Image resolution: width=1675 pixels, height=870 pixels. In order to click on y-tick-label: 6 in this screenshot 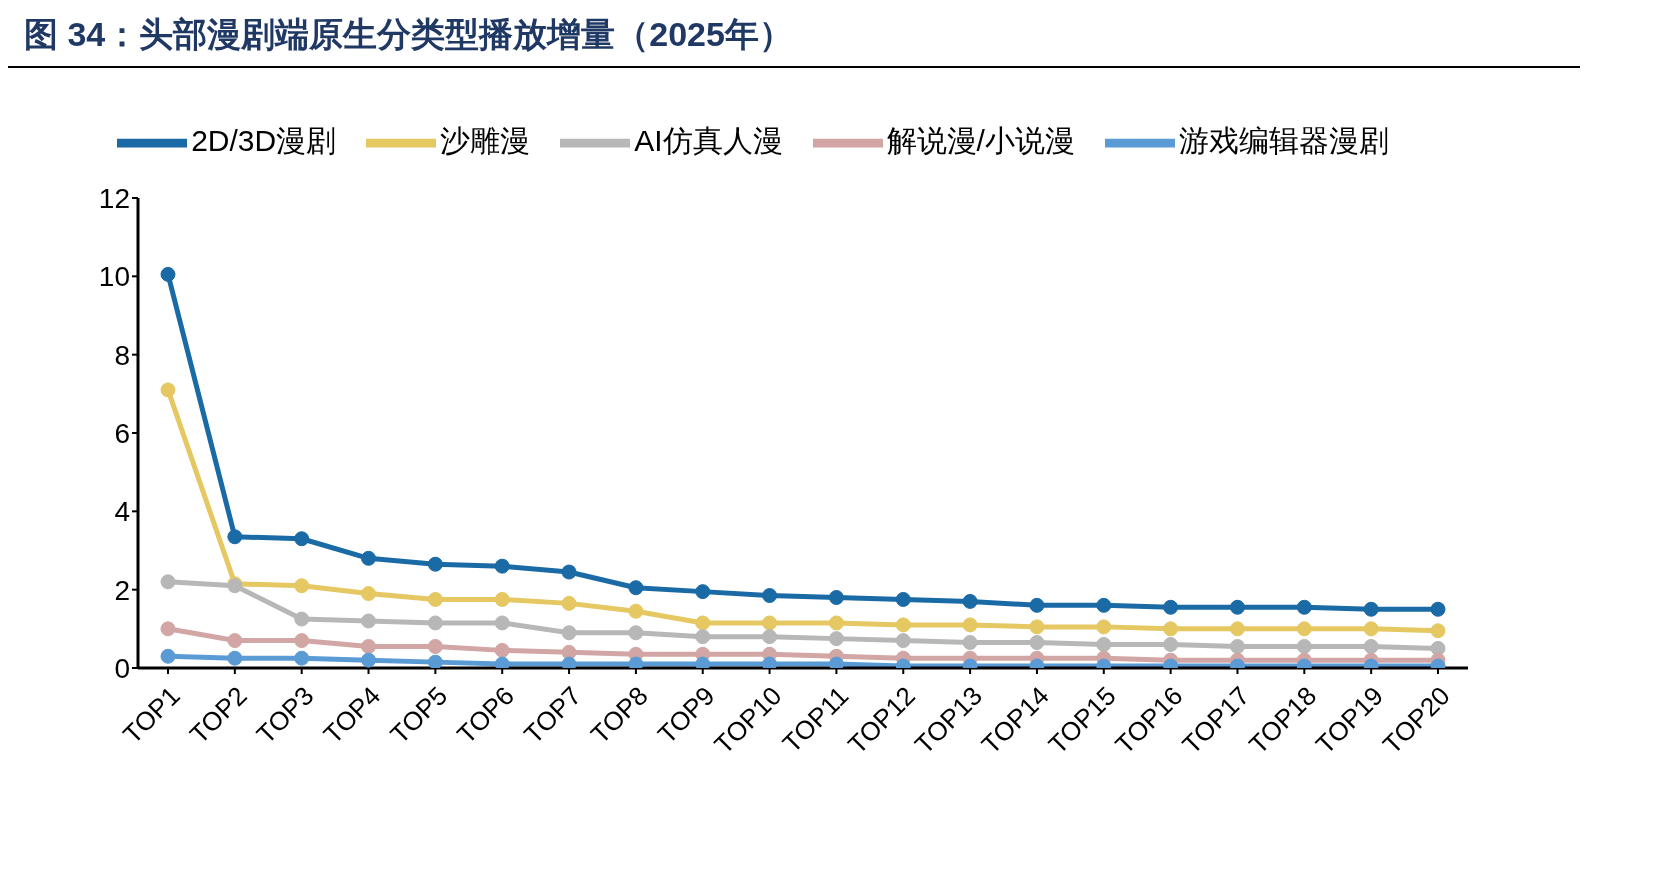, I will do `click(122, 433)`.